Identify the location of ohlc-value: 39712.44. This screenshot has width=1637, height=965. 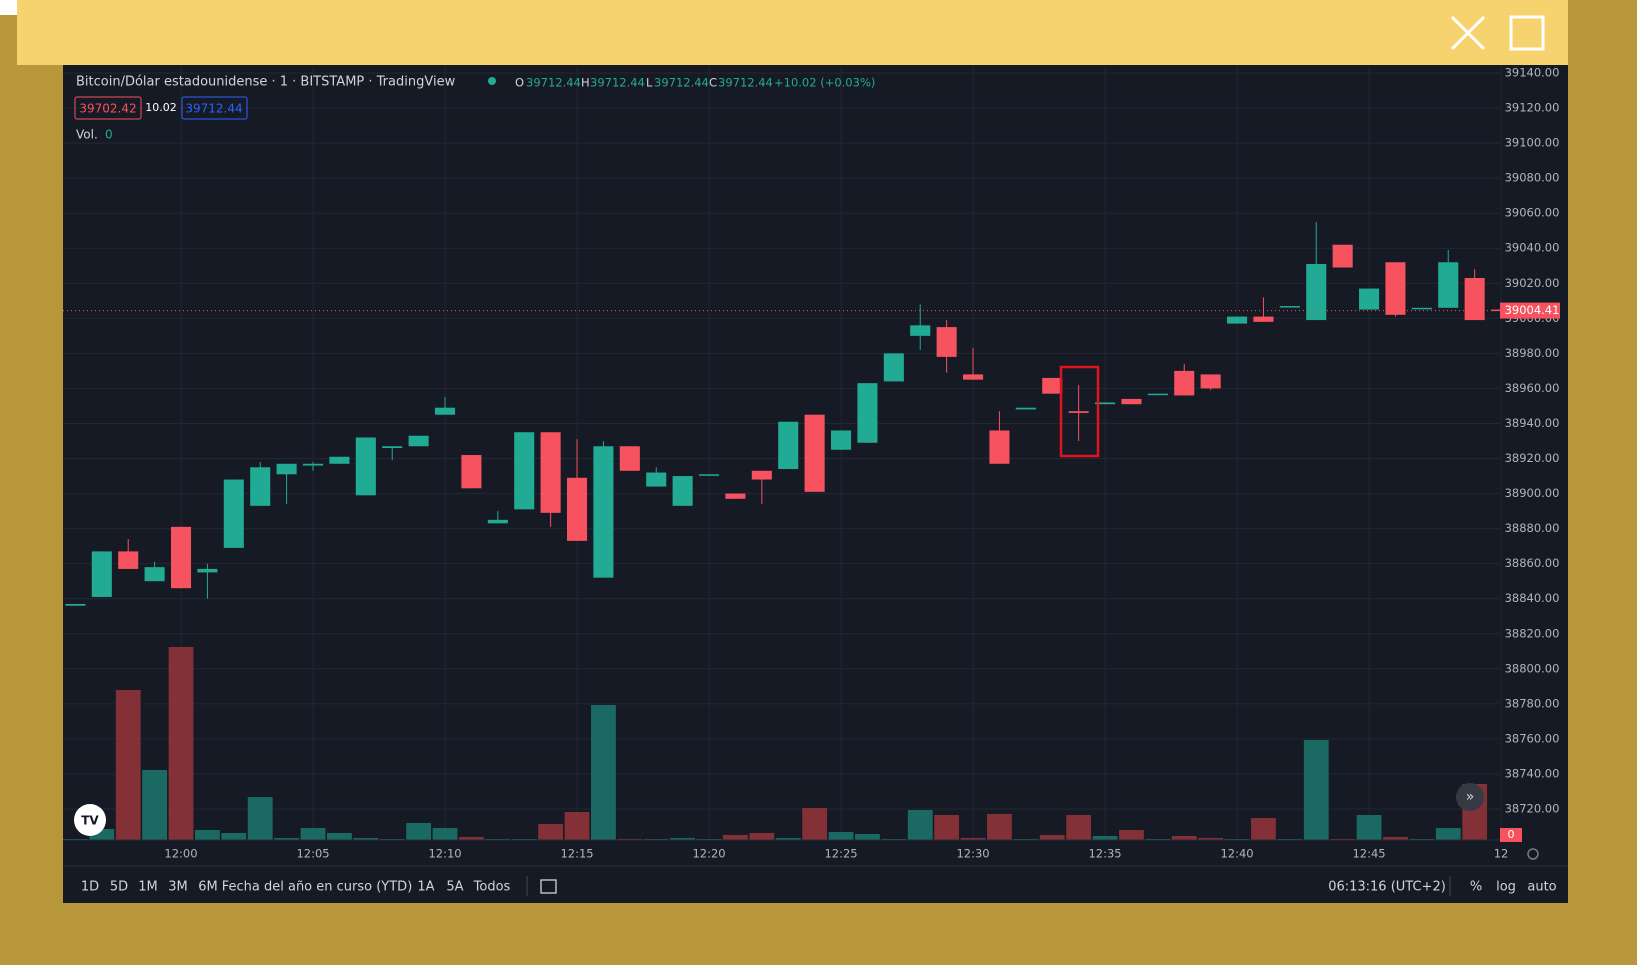
(617, 83).